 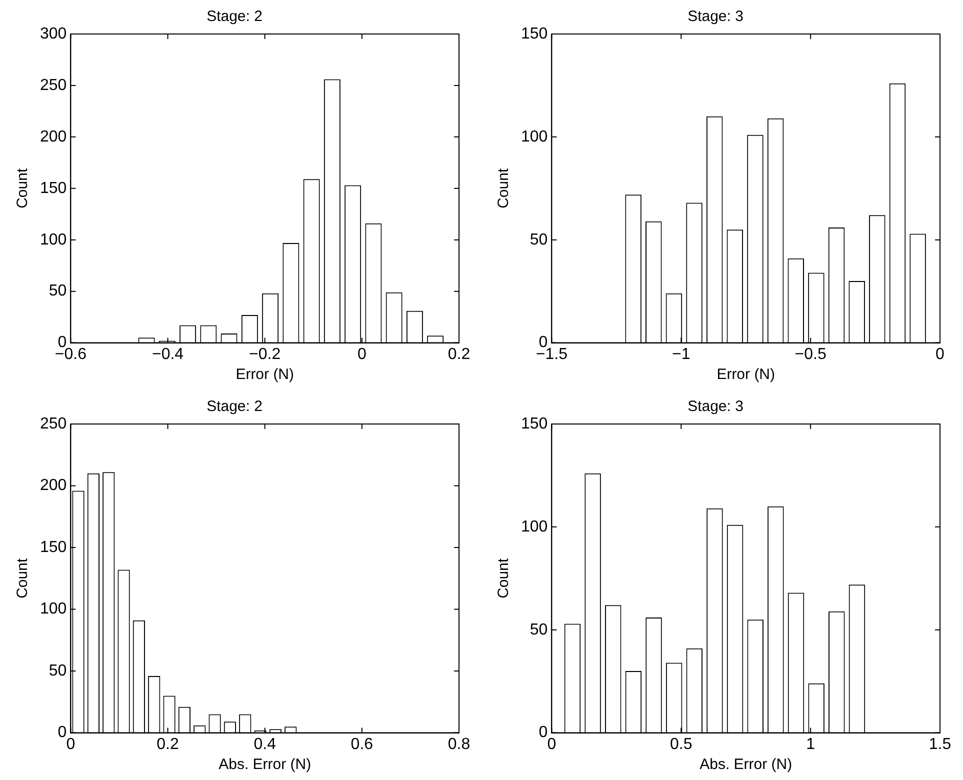 What do you see at coordinates (810, 354) in the screenshot?
I see `x-tick-label: −0.5` at bounding box center [810, 354].